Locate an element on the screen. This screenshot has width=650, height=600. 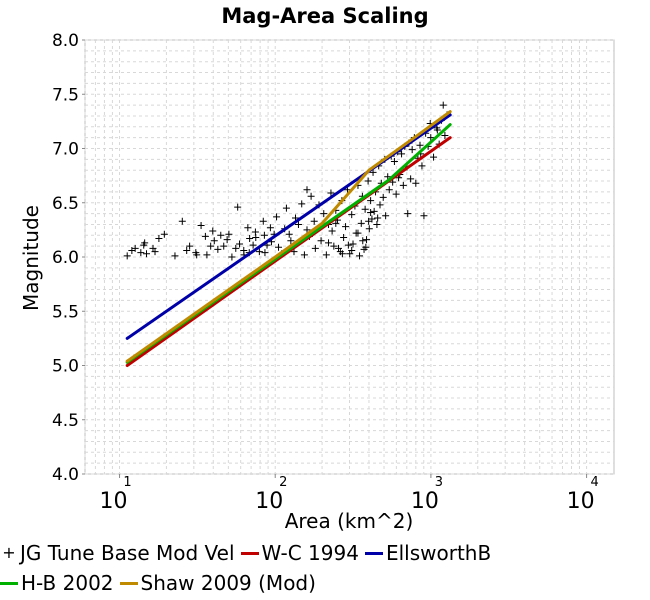
legend-line-wc-1994 is located at coordinates (249, 553).